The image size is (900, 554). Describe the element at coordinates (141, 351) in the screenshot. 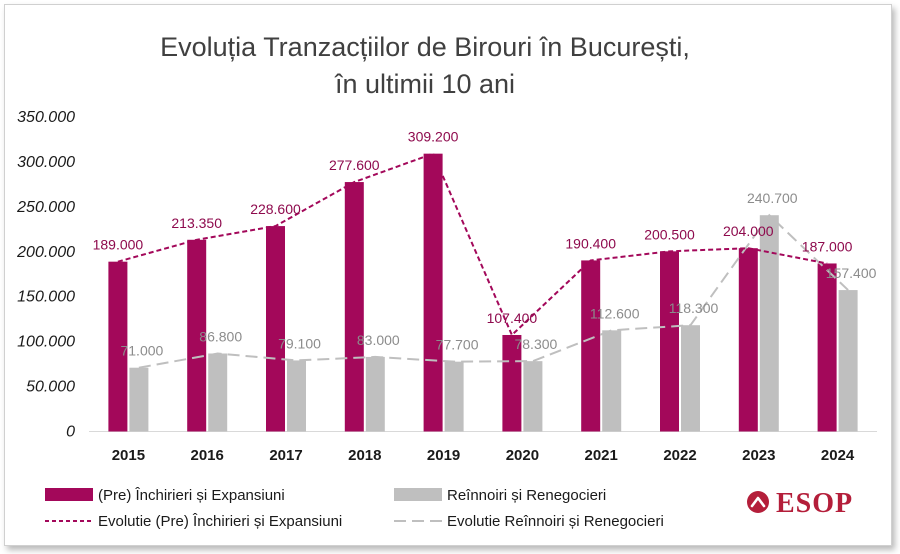

I see `data-label-series-b: 71.000` at that location.